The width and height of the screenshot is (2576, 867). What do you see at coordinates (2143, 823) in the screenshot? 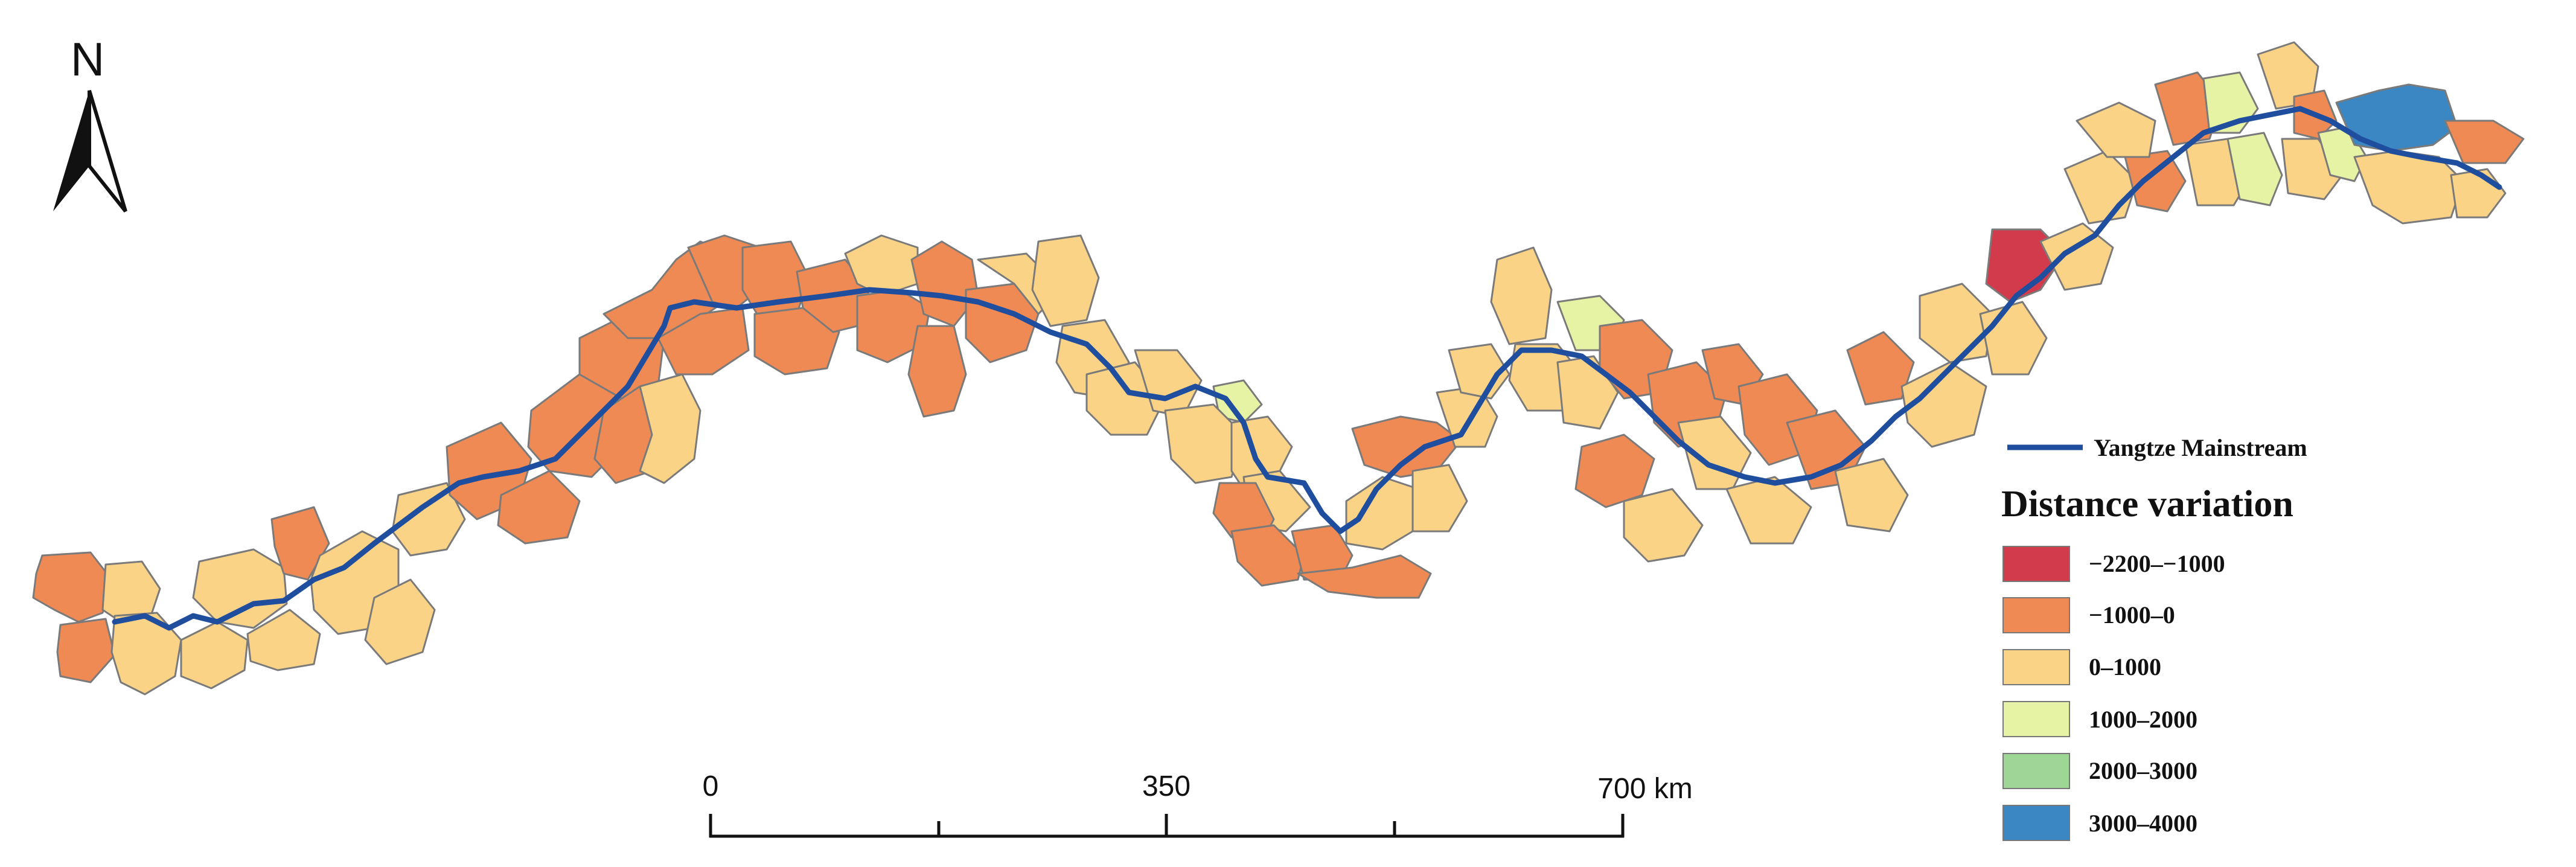
I see `legend-label-6: 3000–4000` at bounding box center [2143, 823].